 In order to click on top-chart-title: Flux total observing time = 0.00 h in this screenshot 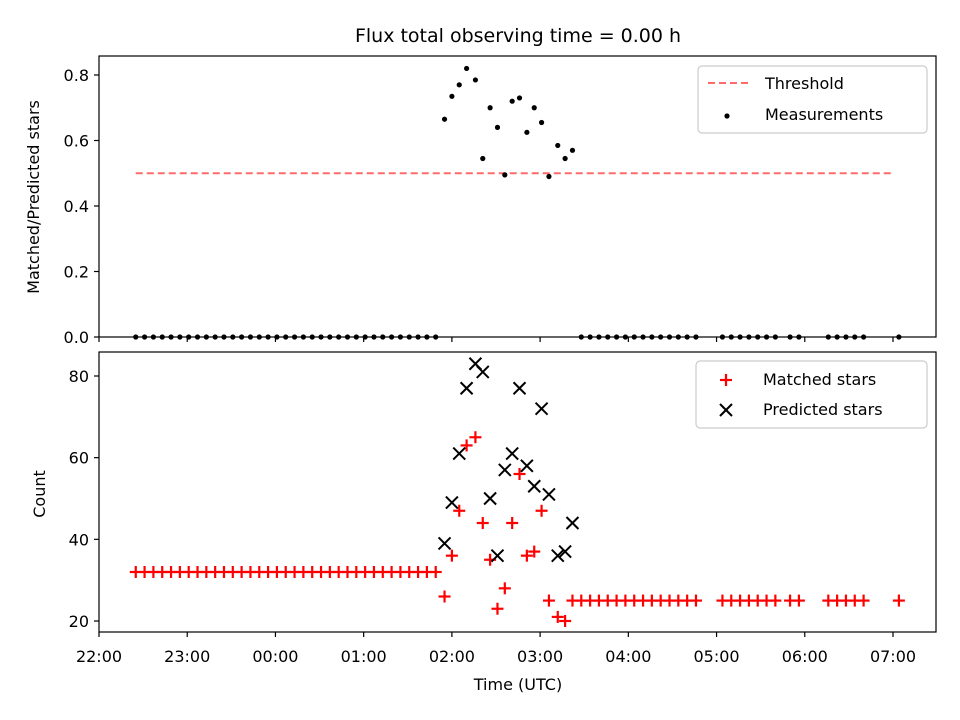, I will do `click(518, 36)`.